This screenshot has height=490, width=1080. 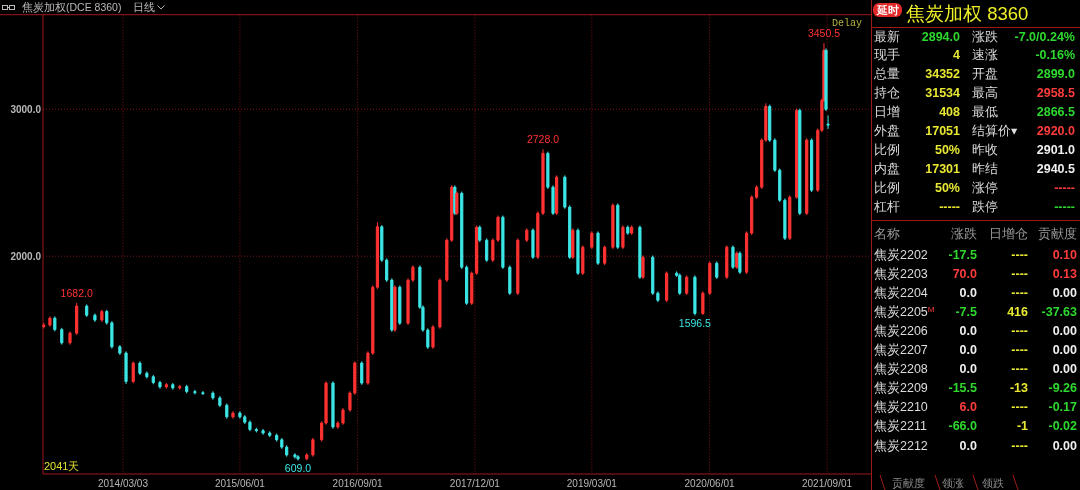 I want to click on text: 速涨, so click(x=985, y=55).